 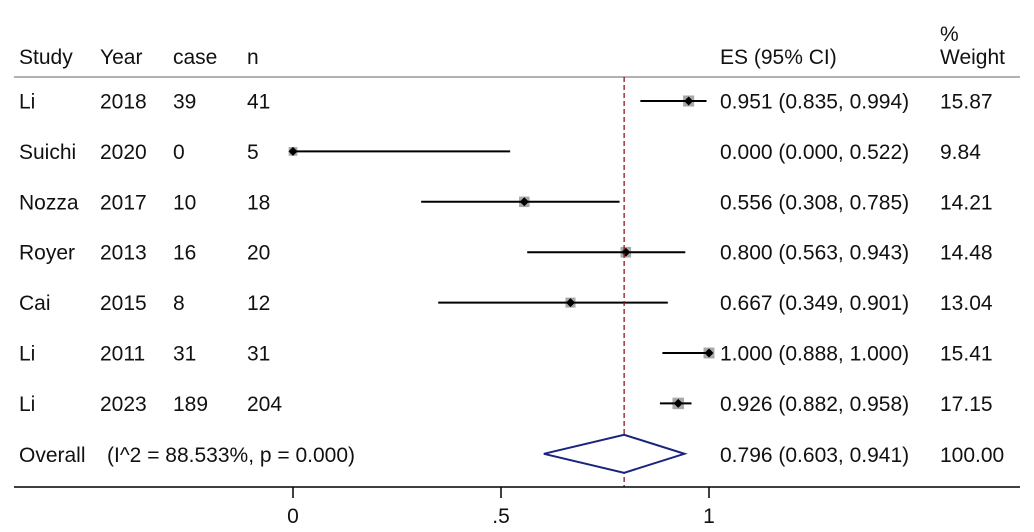 I want to click on study-weight: 13.04, so click(x=966, y=303).